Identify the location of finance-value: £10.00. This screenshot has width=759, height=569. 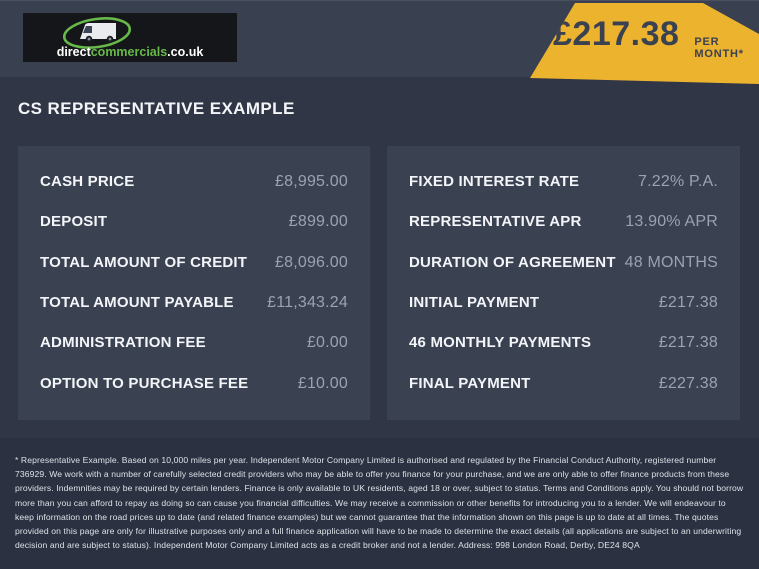
(322, 383).